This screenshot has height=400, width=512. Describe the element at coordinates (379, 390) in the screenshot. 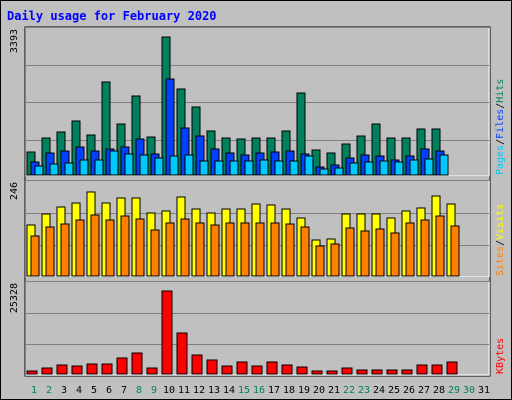

I see `day-label-24: 24` at that location.